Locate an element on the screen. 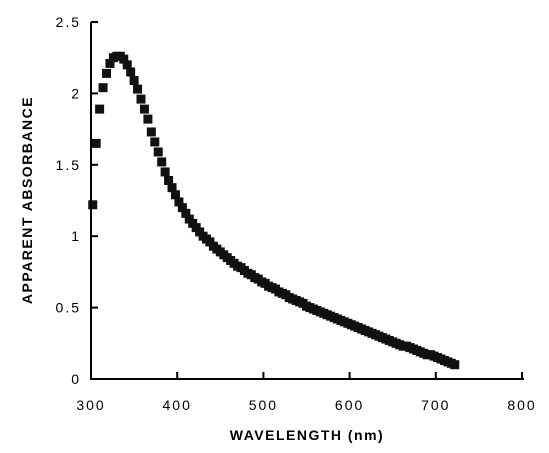 The image size is (549, 453). y-tick-label: 2.5 is located at coordinates (68, 22).